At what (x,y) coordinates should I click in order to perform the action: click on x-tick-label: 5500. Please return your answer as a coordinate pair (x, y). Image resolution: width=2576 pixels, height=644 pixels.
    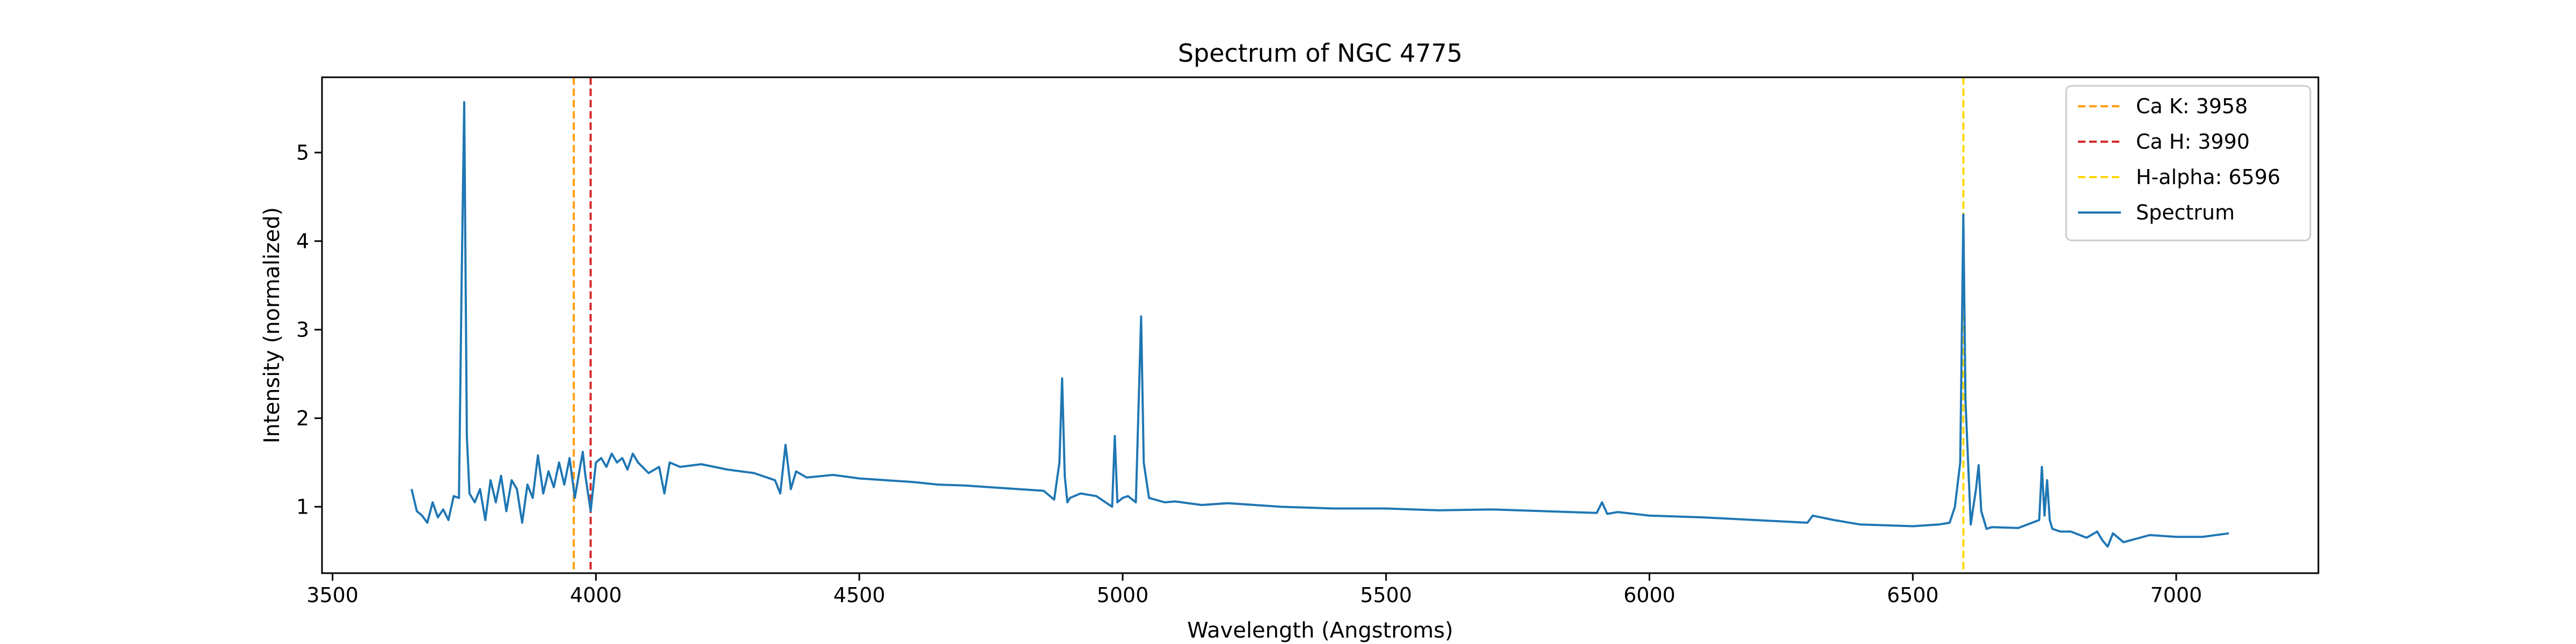
    Looking at the image, I should click on (1386, 595).